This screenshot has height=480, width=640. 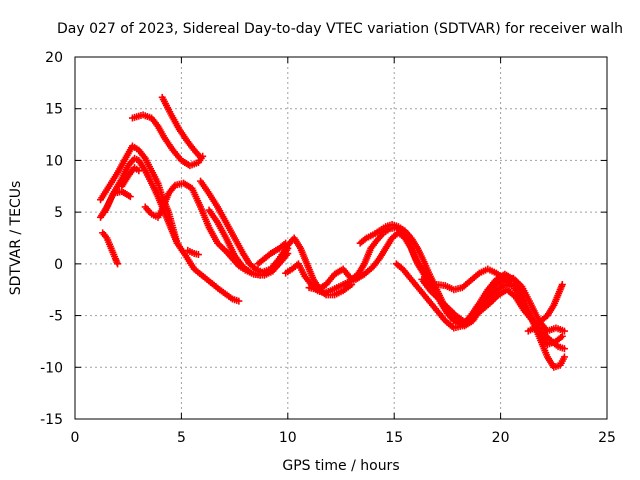 What do you see at coordinates (56, 317) in the screenshot?
I see `y-tick-label: -5` at bounding box center [56, 317].